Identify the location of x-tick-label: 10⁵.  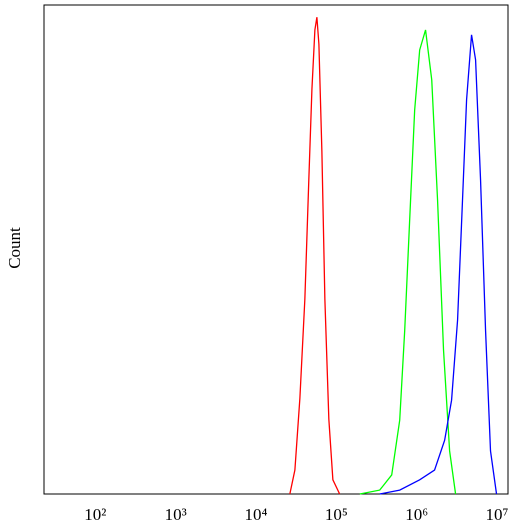
(336, 514).